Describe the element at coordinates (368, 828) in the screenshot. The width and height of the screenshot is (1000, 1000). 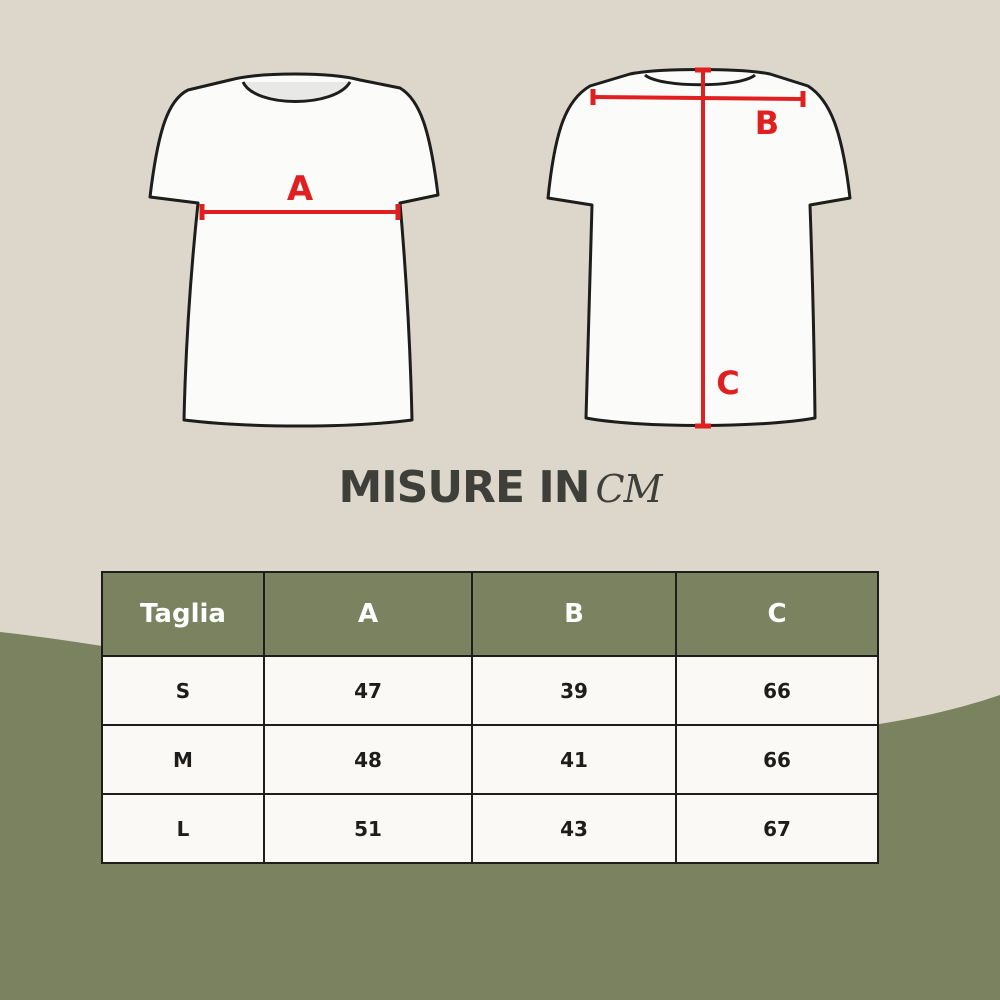
I see `cell-a: 51` at that location.